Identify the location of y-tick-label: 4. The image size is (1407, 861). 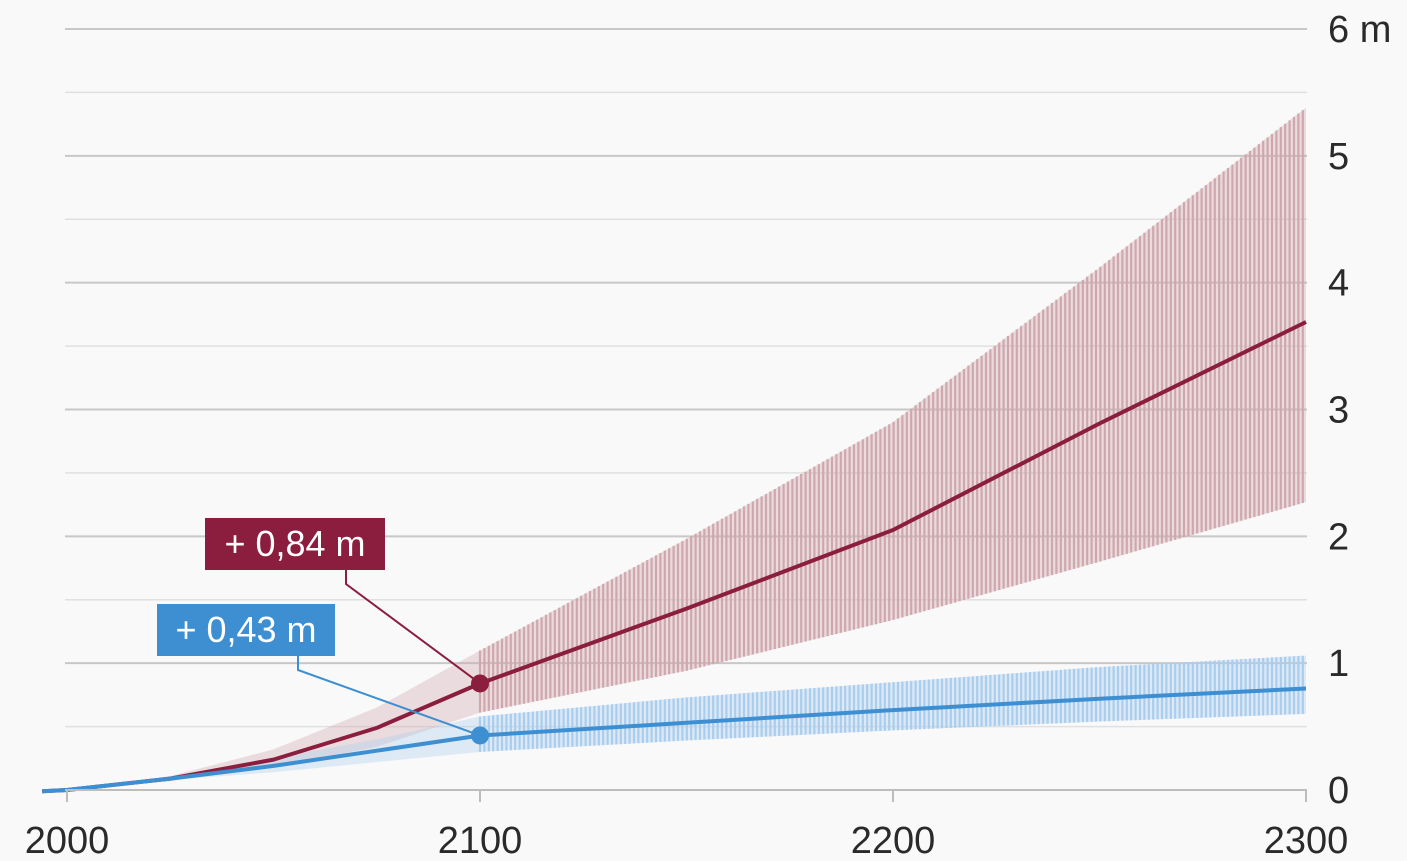
(1338, 284).